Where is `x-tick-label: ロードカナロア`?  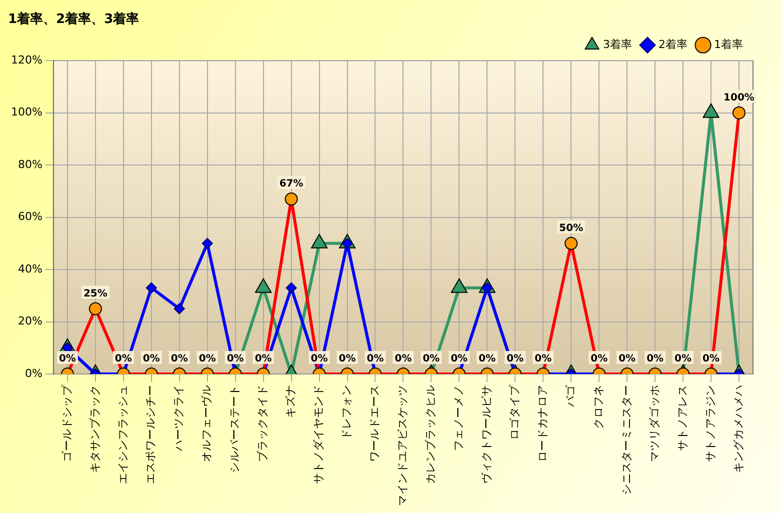
x-tick-label: ロードカナロア is located at coordinates (542, 423).